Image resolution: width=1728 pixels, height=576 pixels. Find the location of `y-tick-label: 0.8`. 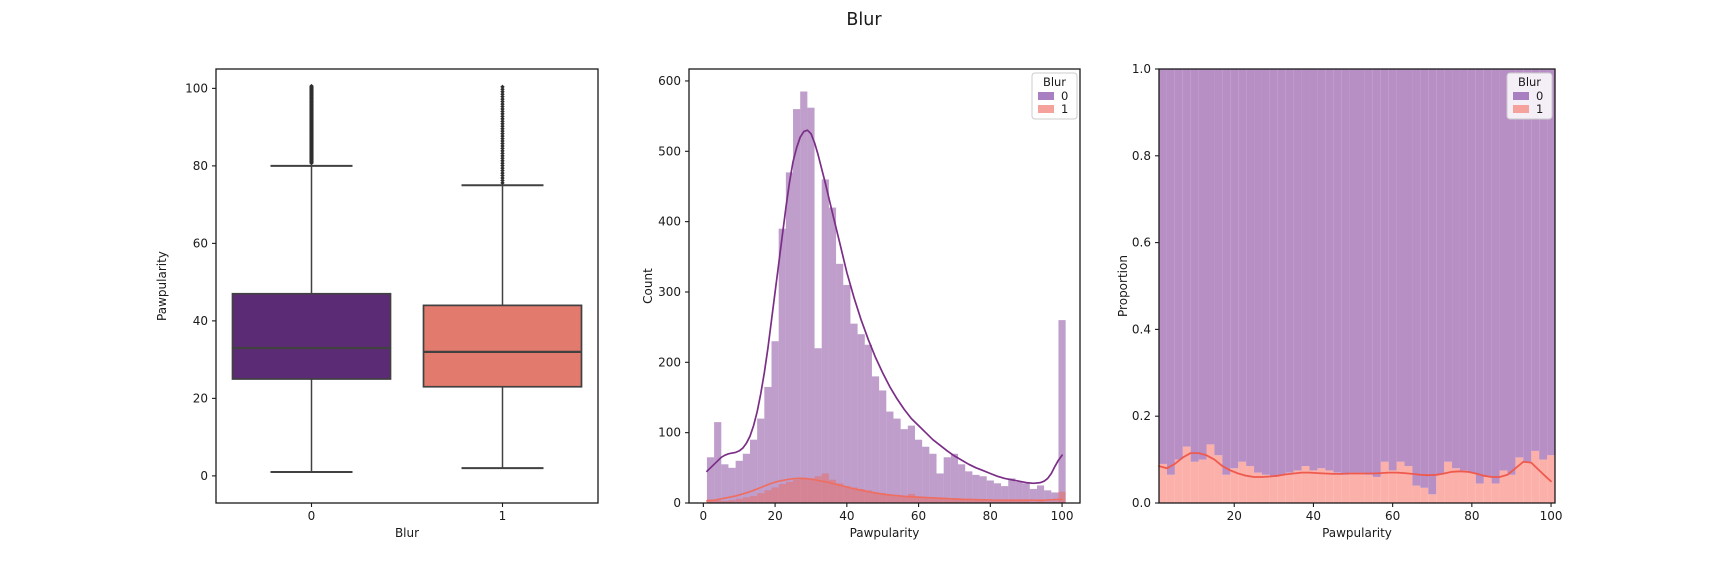

y-tick-label: 0.8 is located at coordinates (1141, 156).